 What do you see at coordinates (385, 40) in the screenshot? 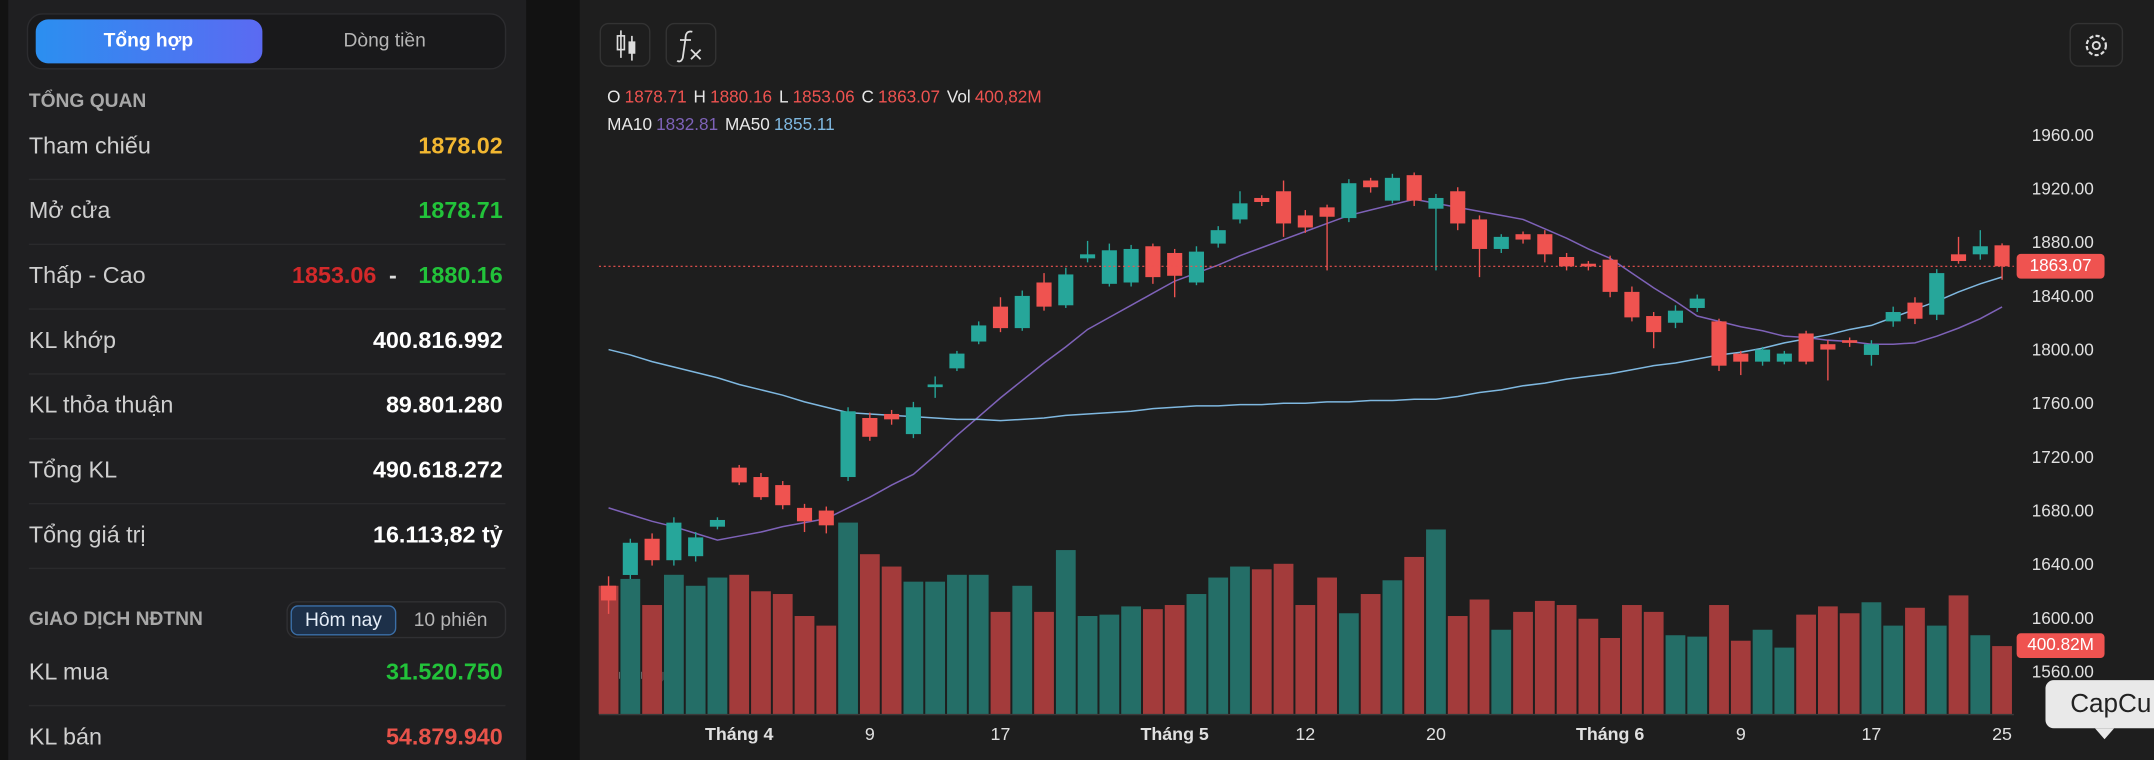
I see `tab: Dòng tiền` at bounding box center [385, 40].